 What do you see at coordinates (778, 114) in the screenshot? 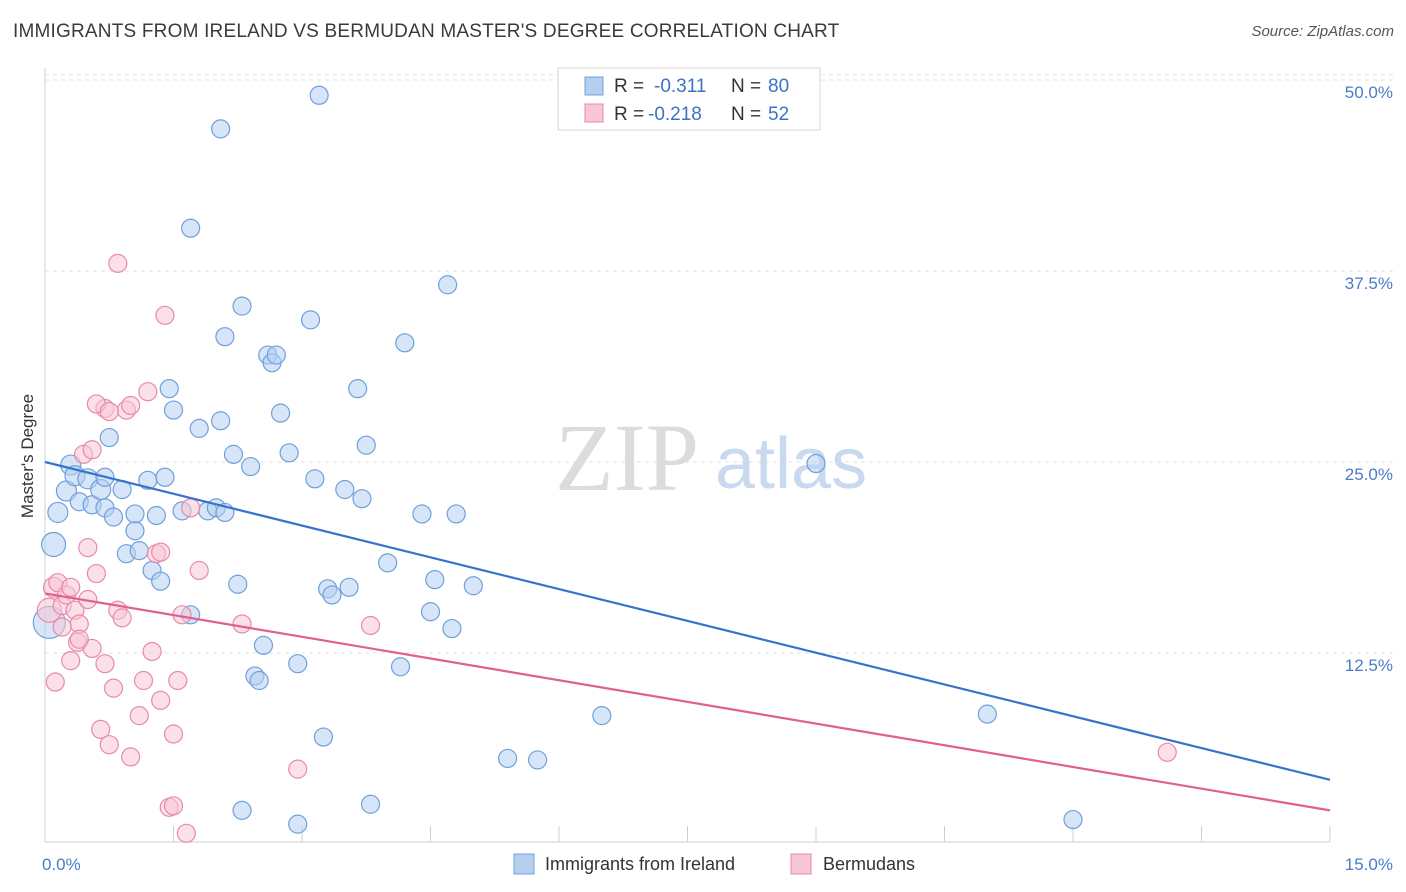
I see `legend-n-value-2: 52` at bounding box center [778, 114].